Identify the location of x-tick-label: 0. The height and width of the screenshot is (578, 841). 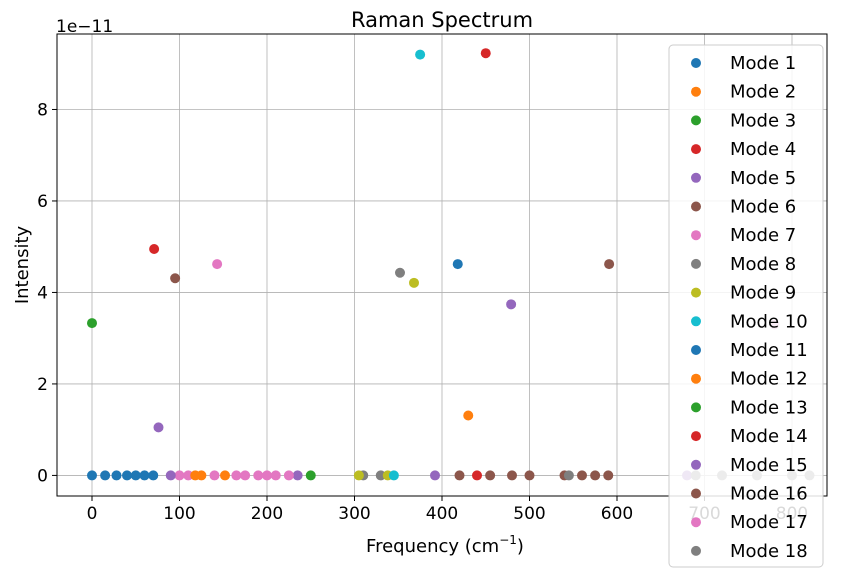
(92, 514).